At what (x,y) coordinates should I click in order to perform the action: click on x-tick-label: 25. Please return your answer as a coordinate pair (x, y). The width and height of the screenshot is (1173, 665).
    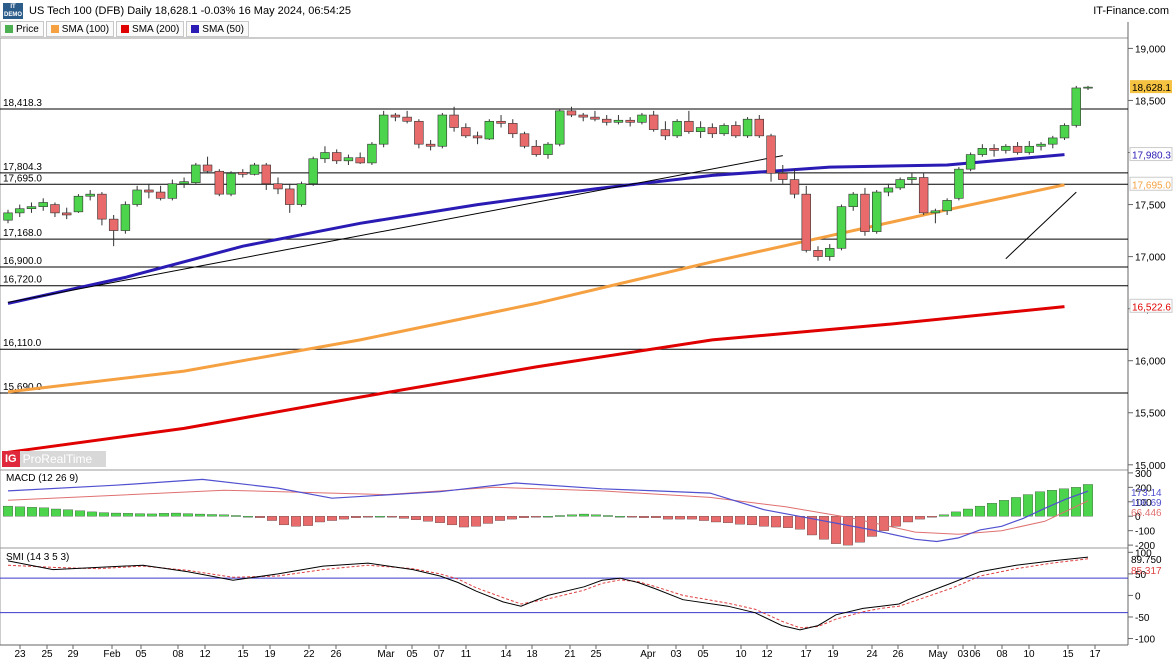
    Looking at the image, I should click on (47, 654).